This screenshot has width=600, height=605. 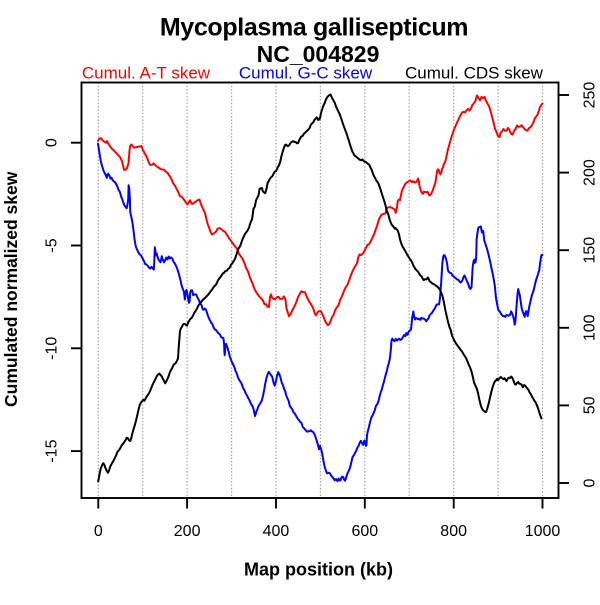 I want to click on svg-text: 50, so click(x=590, y=405).